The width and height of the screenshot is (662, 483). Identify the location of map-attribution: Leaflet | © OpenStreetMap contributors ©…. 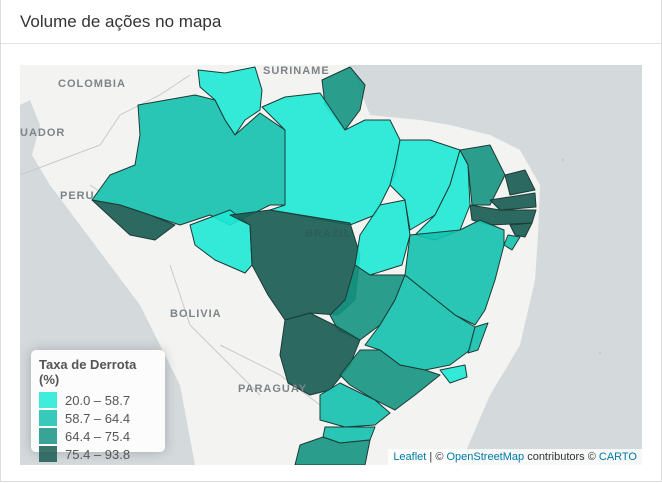
(515, 457).